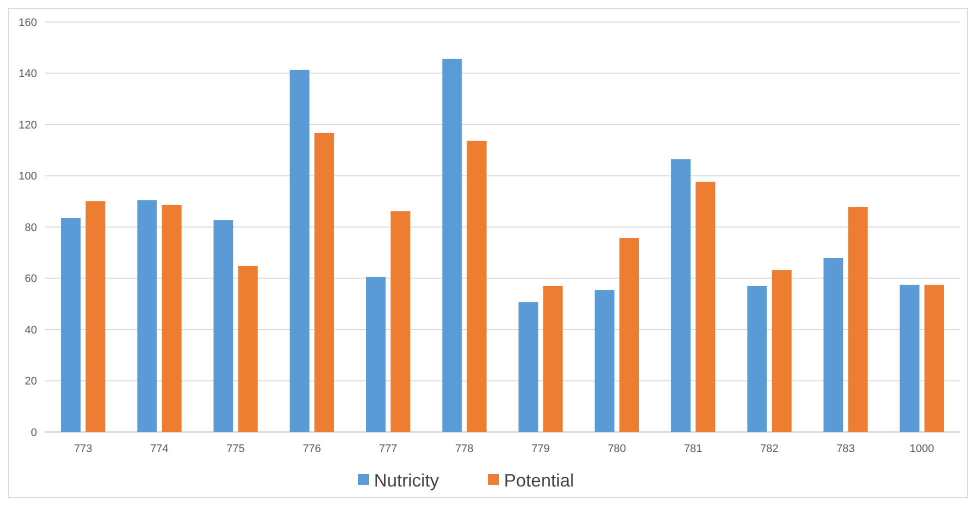 This screenshot has width=976, height=506. Describe the element at coordinates (27, 22) in the screenshot. I see `y-tick-label: 160` at that location.